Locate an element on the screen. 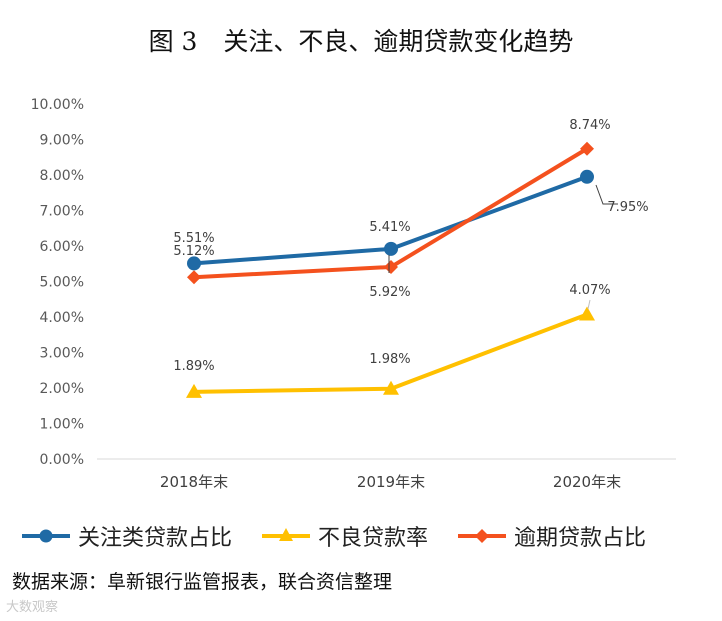 The width and height of the screenshot is (722, 621). legend-item-attention: 关注类贷款占比 is located at coordinates (126, 536).